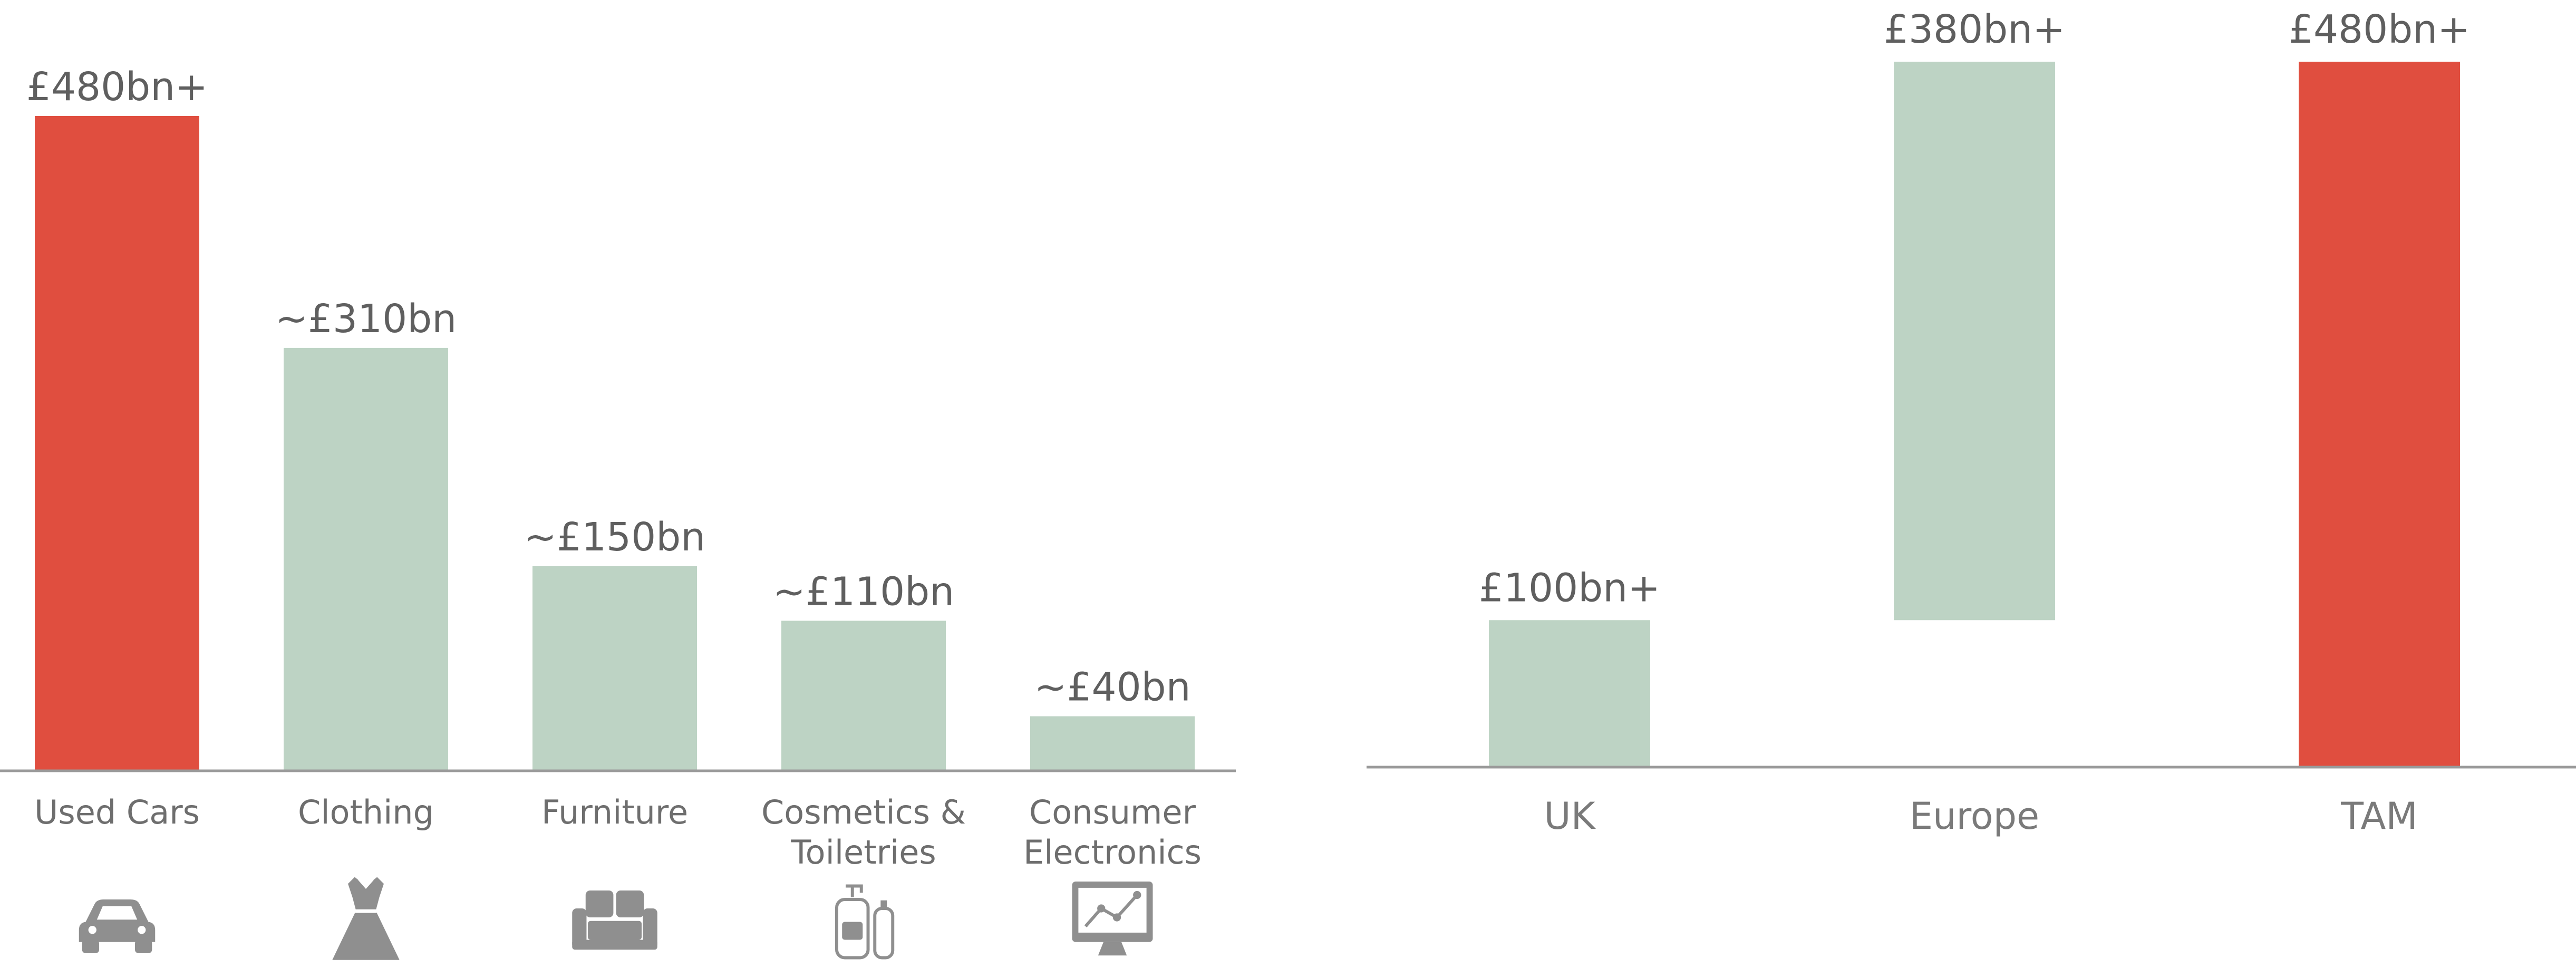 Image resolution: width=2576 pixels, height=968 pixels. I want to click on data-label-europe: £380bn+, so click(1974, 29).